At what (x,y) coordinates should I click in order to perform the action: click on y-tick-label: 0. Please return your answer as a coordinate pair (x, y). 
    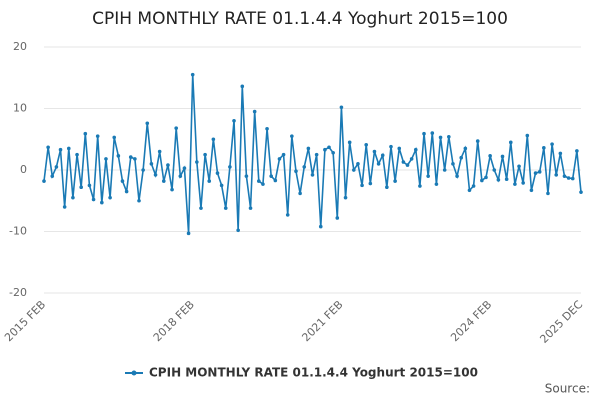
    Looking at the image, I should click on (23, 169).